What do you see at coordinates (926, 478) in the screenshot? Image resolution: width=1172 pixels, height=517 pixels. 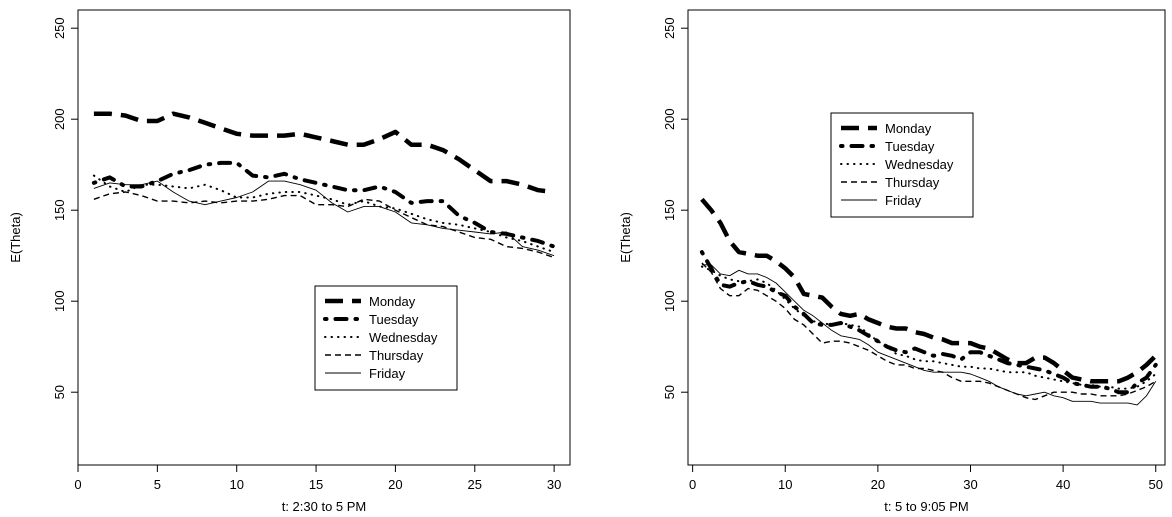 I see `x-axis: 0 10 20 30 40 50` at bounding box center [926, 478].